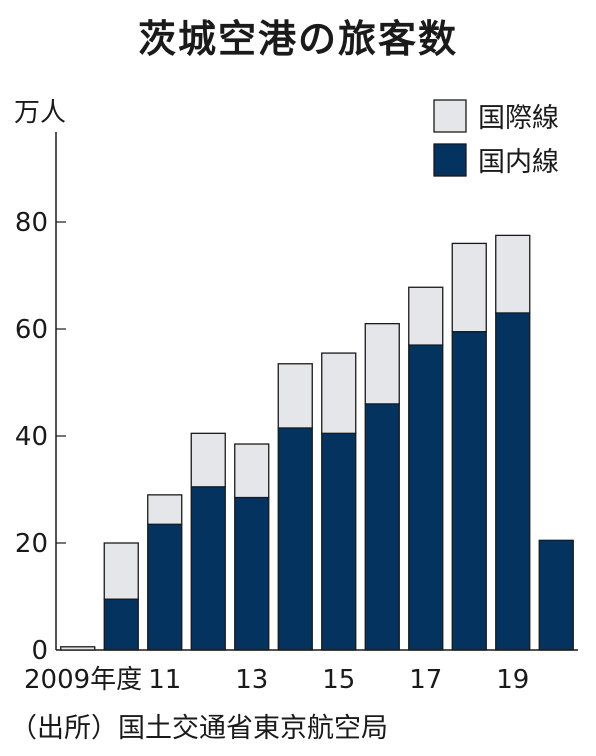 This screenshot has width=596, height=756. I want to click on x-tick-label: 15, so click(338, 680).